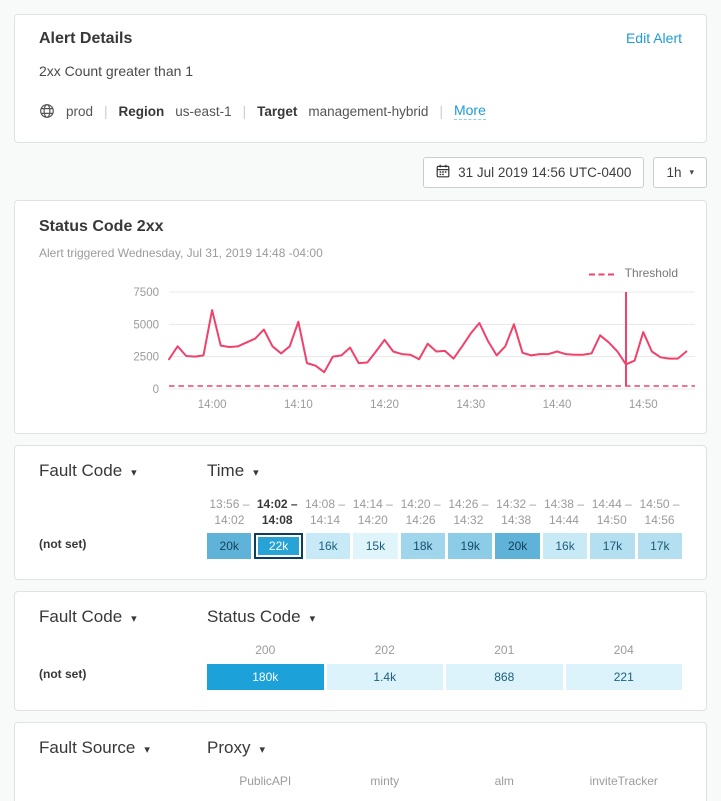  Describe the element at coordinates (653, 38) in the screenshot. I see `edit-alert-link: Edit Alert` at that location.